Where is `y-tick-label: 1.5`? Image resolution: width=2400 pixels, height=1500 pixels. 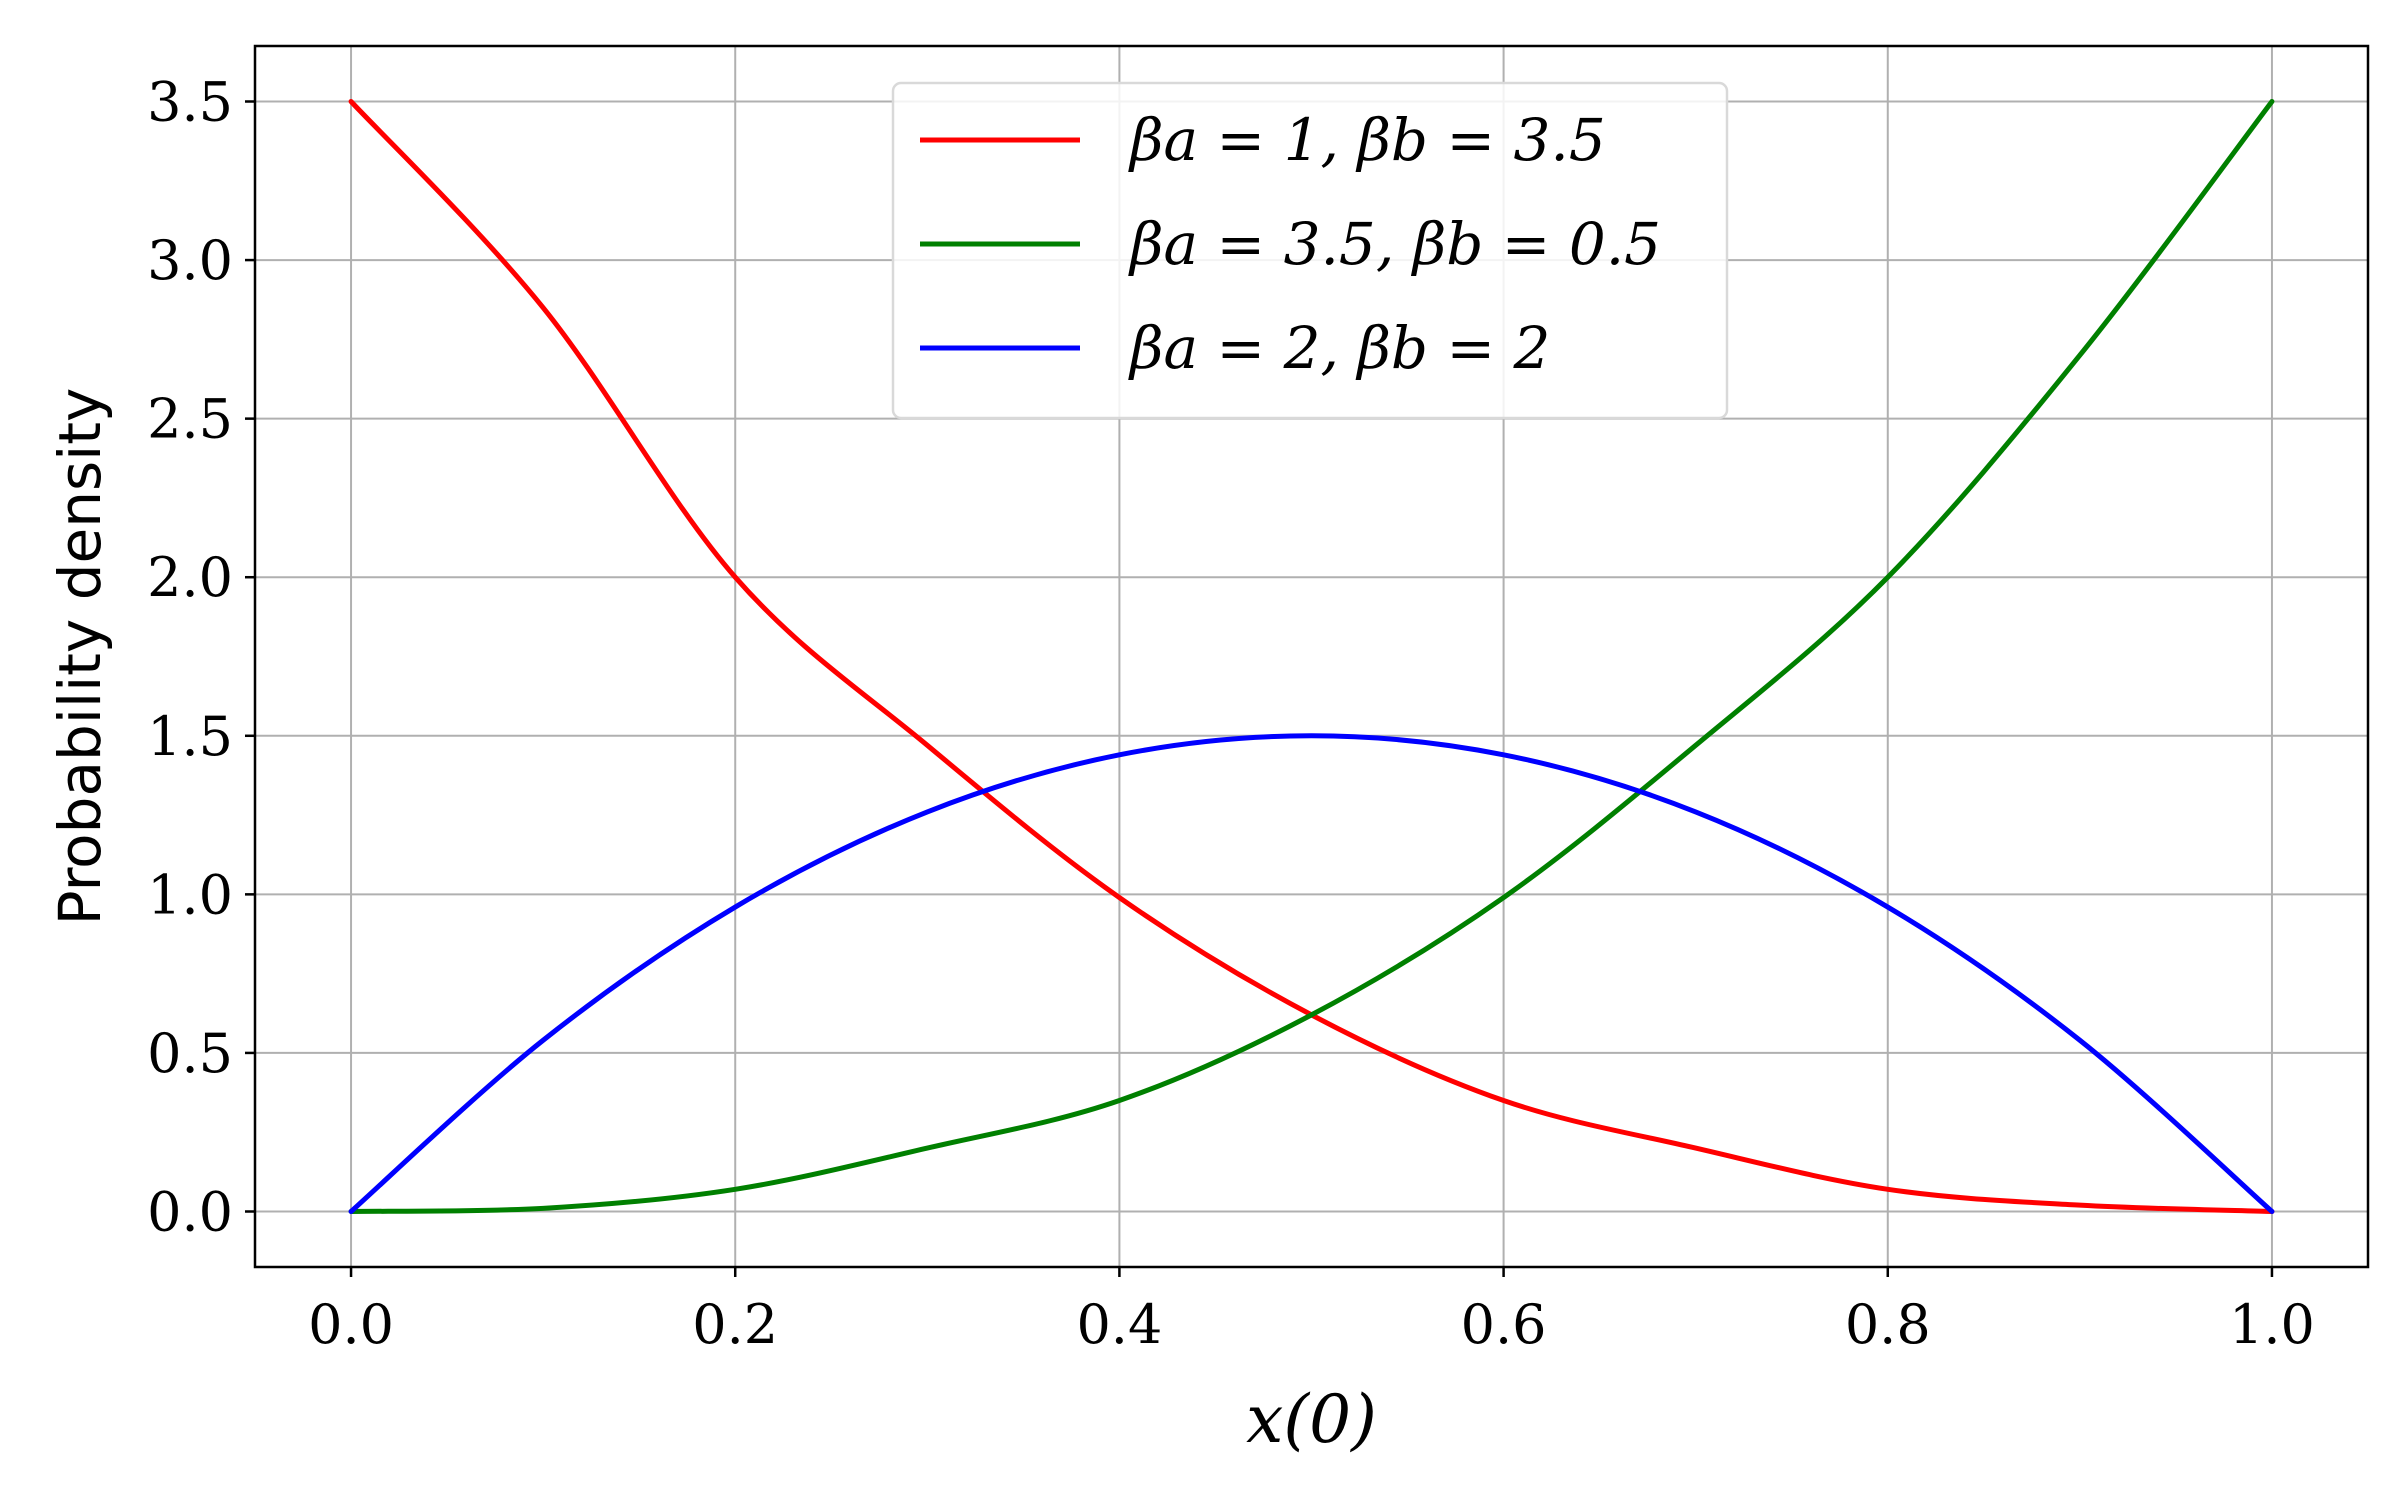 y-tick-label: 1.5 is located at coordinates (190, 736).